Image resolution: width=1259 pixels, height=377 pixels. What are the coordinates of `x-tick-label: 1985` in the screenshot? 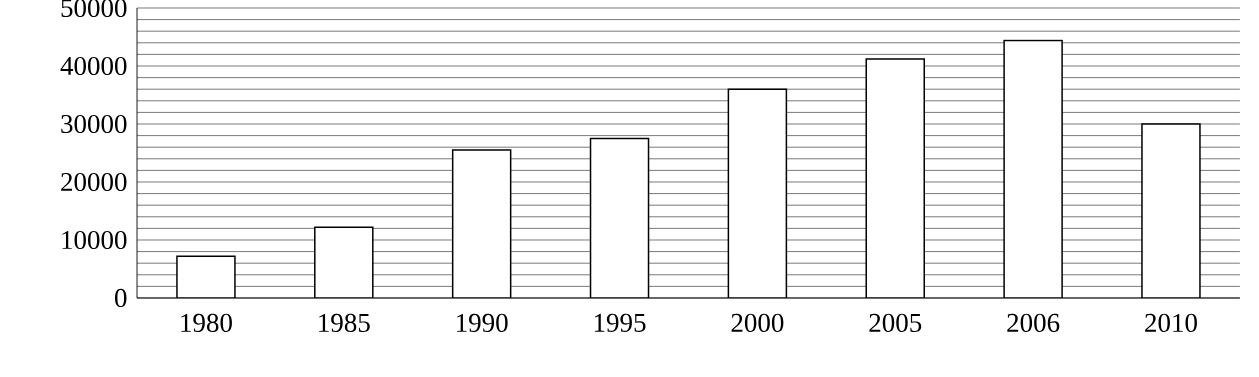 It's located at (344, 323).